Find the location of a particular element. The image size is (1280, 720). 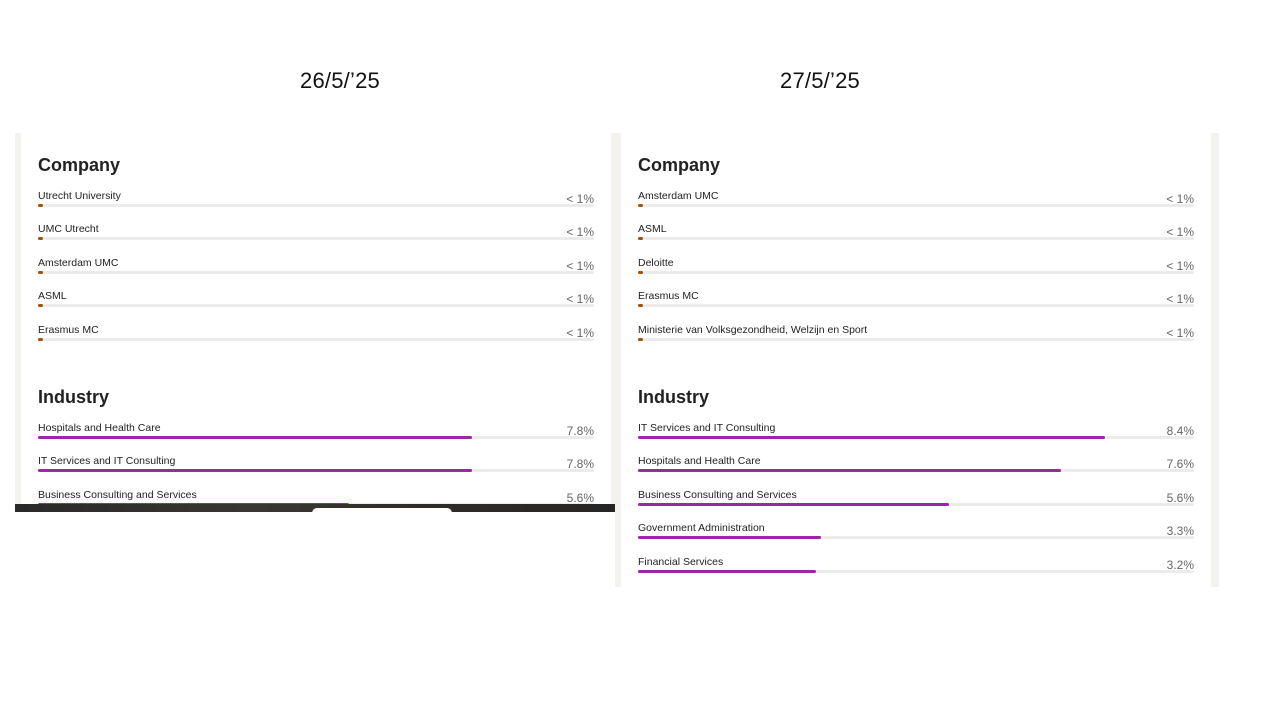

overlay-pill is located at coordinates (382, 513).